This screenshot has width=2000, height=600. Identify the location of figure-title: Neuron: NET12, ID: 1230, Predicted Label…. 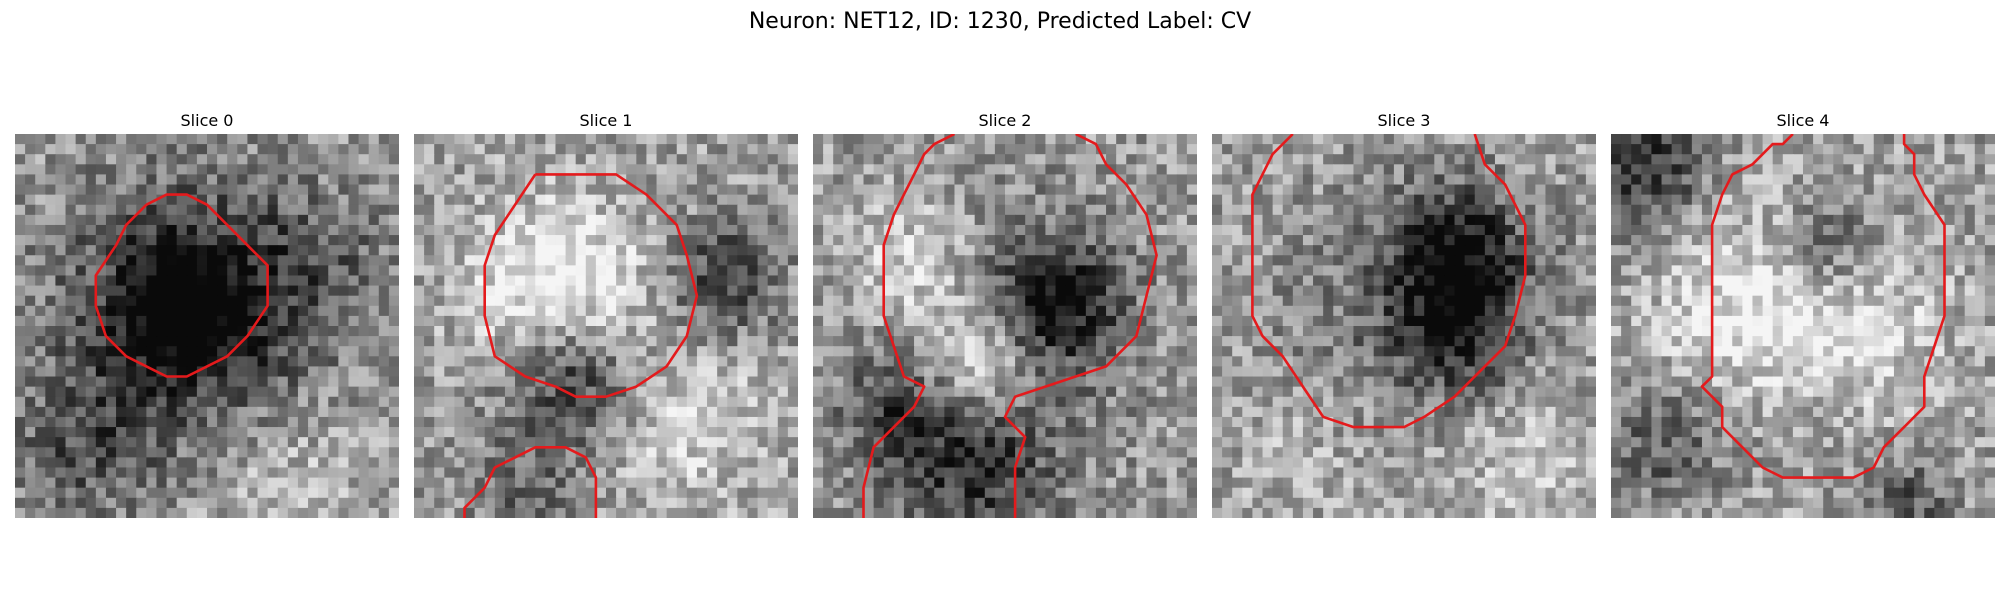
(1000, 21).